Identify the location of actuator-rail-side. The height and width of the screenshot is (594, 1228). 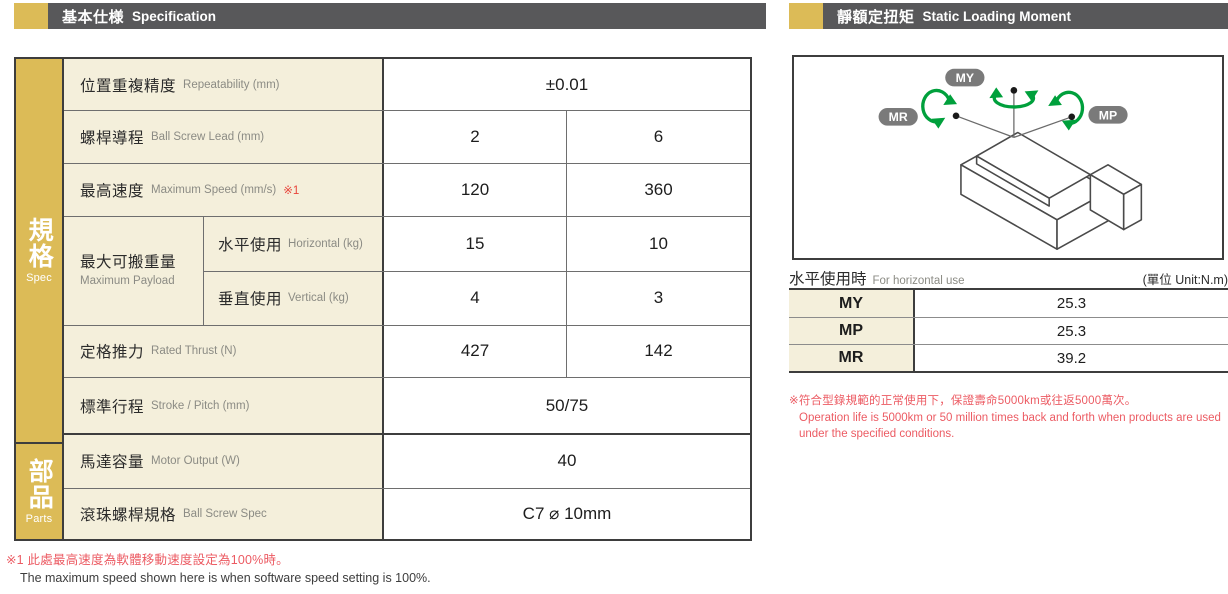
(1012, 181).